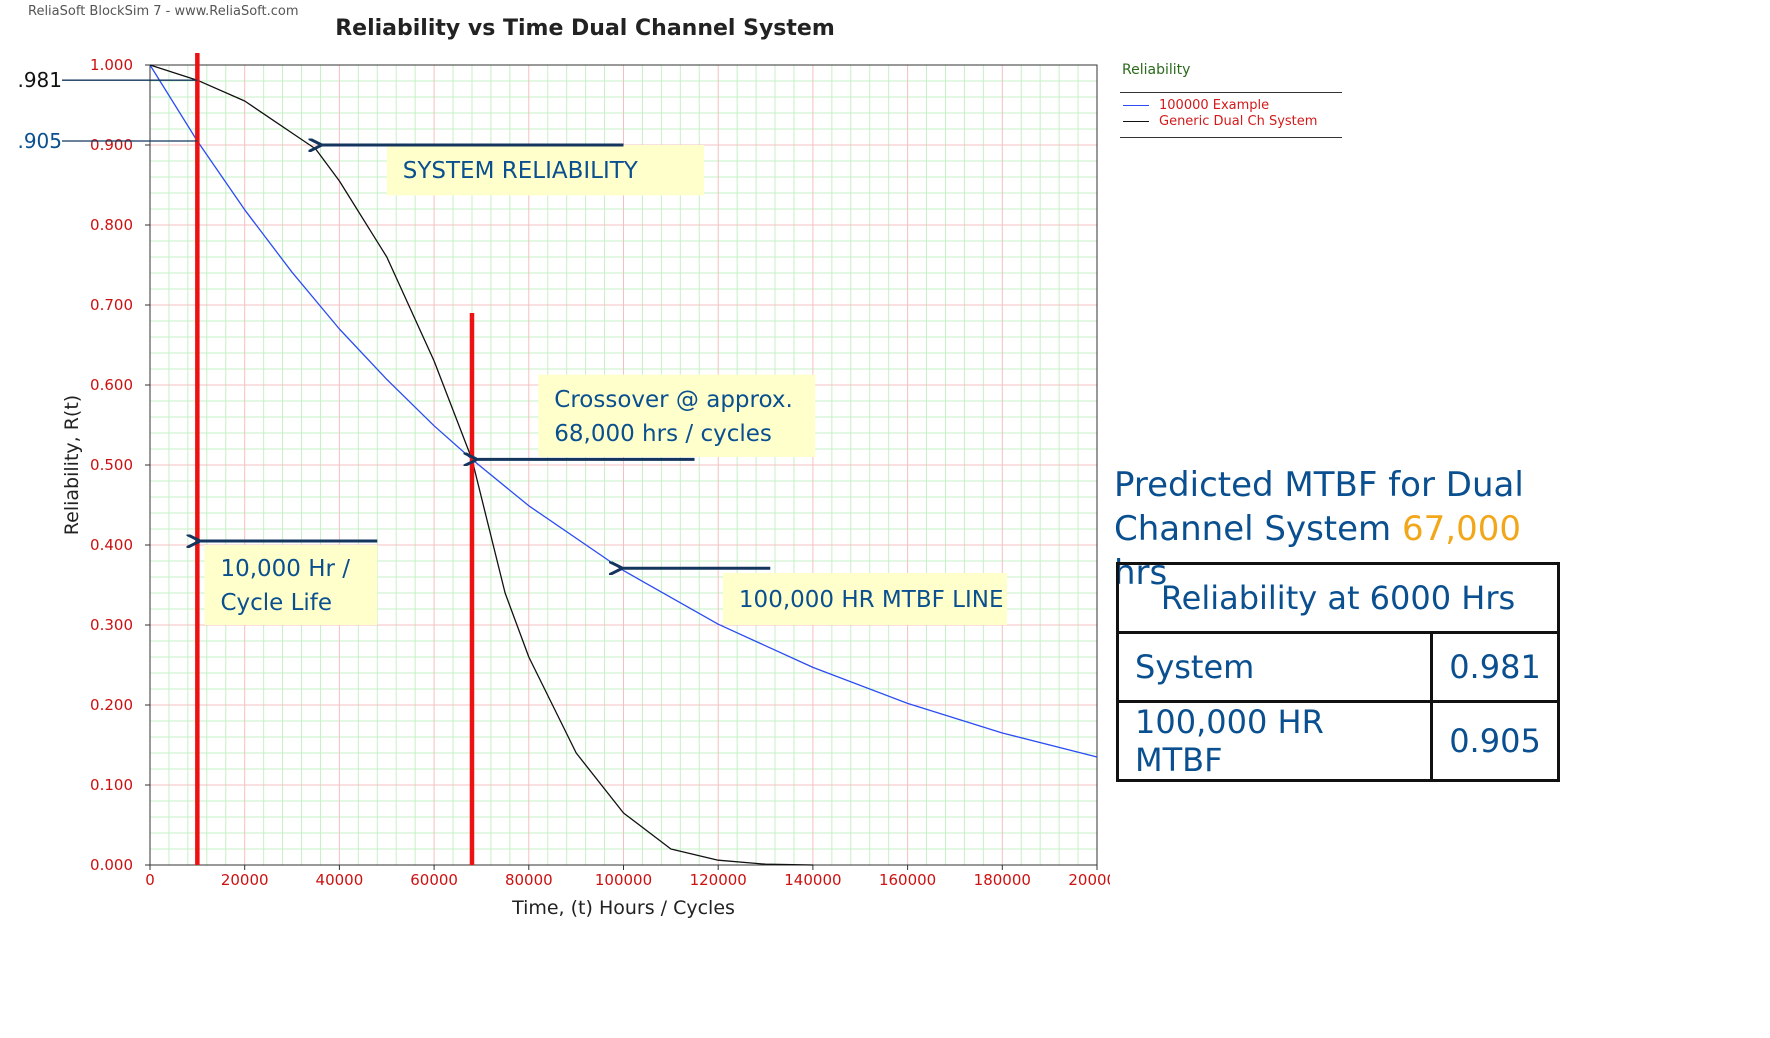 The image size is (1770, 1038). What do you see at coordinates (1136, 121) in the screenshot?
I see `legend-swatch-black` at bounding box center [1136, 121].